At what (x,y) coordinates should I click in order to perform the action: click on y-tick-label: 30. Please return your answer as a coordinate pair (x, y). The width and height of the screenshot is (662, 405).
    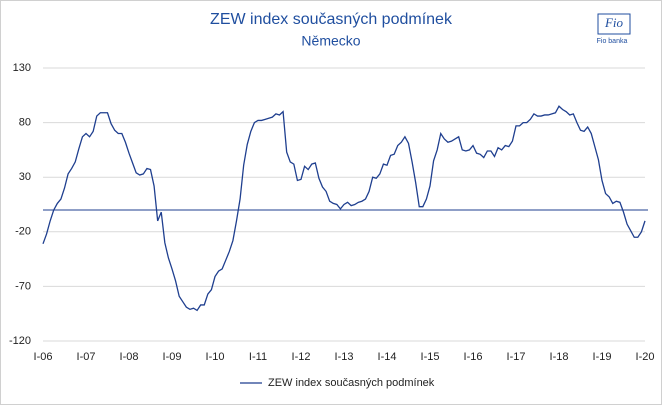
    Looking at the image, I should click on (25, 177).